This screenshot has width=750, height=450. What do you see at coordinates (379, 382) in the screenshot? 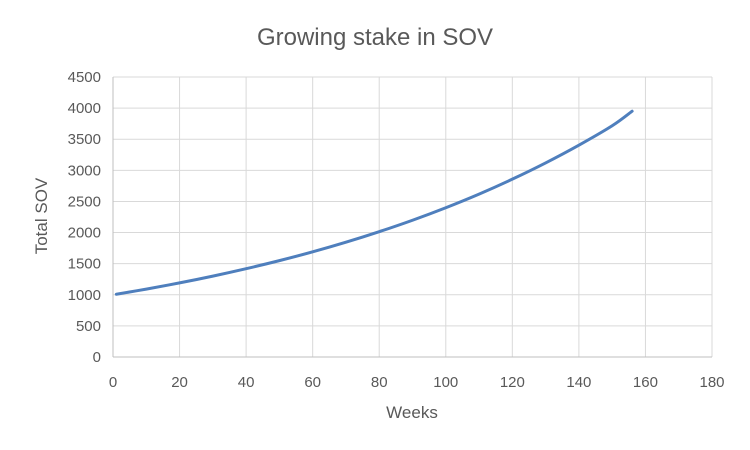
I see `x-tick-label: 80` at bounding box center [379, 382].